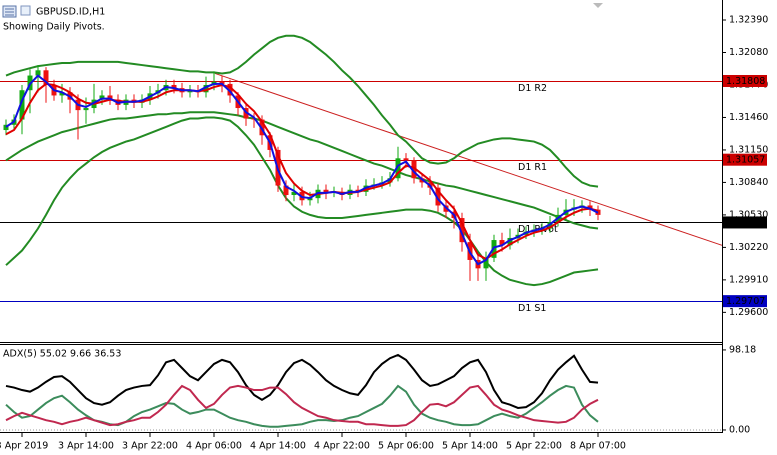 This screenshot has height=455, width=777. I want to click on y-tick-label: 1.31460, so click(748, 117).